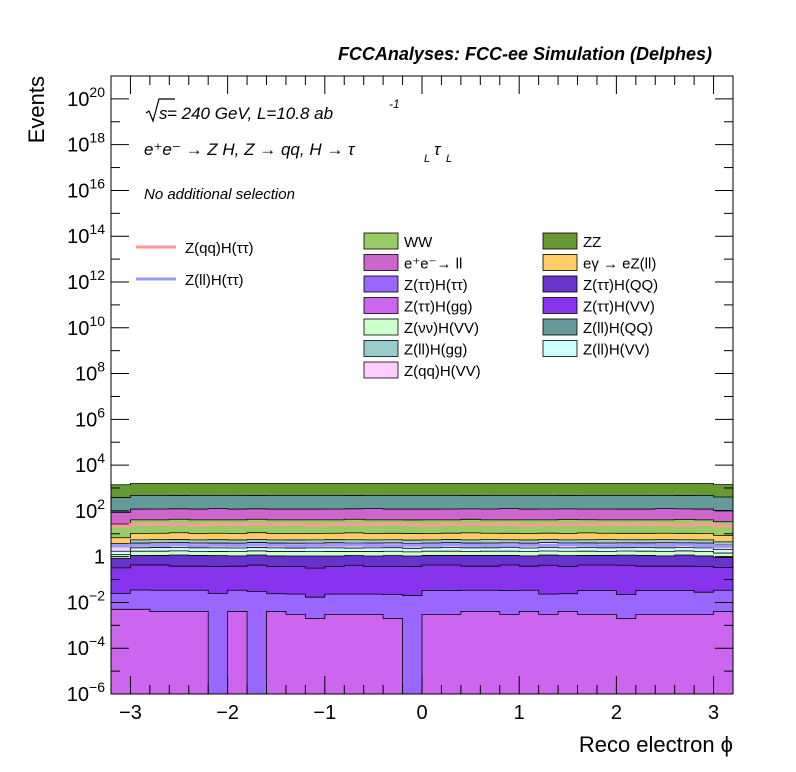 This screenshot has height=772, width=796. What do you see at coordinates (90, 417) in the screenshot?
I see `y-tick-label: 10⁶` at bounding box center [90, 417].